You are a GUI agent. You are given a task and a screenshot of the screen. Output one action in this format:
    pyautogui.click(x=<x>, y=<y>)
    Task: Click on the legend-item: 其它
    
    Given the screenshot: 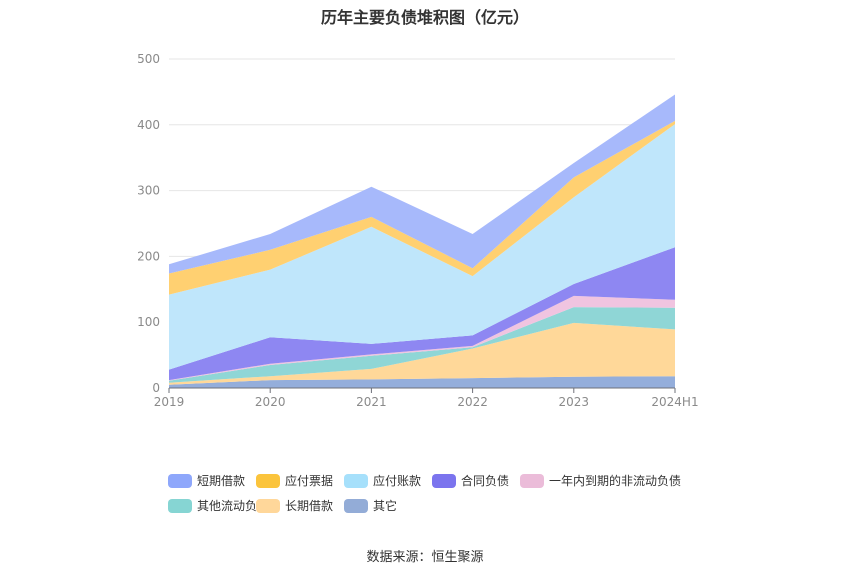 What is the action you would take?
    pyautogui.click(x=370, y=505)
    